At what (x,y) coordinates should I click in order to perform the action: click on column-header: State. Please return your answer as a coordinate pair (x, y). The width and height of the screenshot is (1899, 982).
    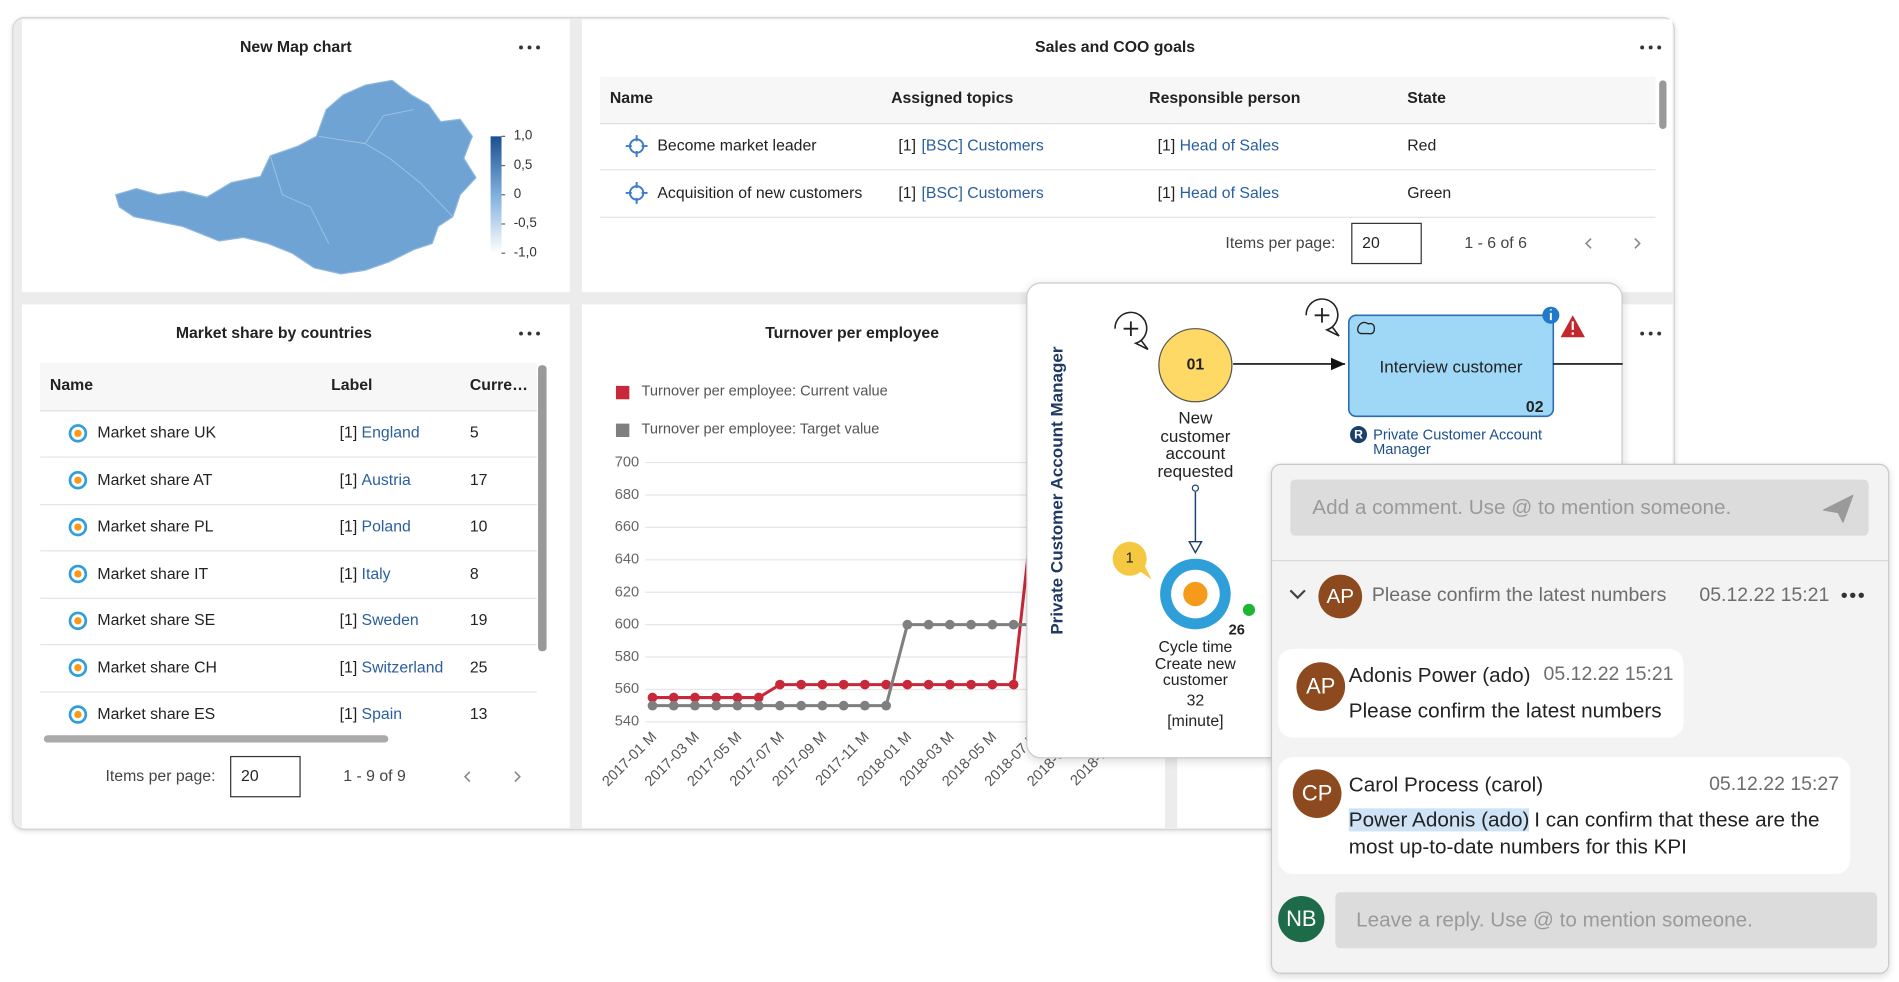
    Looking at the image, I should click on (1426, 97).